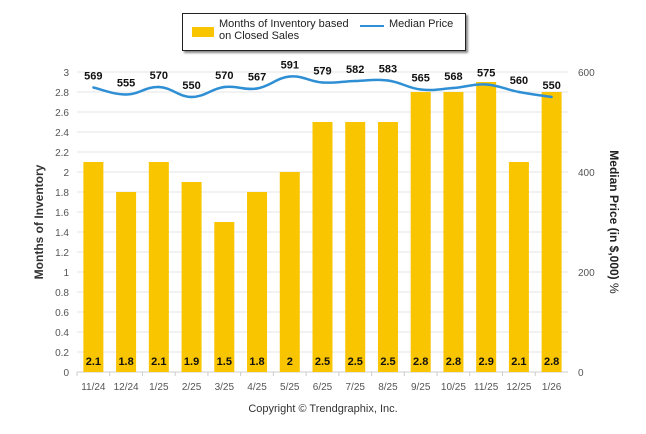 The image size is (646, 434). What do you see at coordinates (191, 362) in the screenshot?
I see `bar-data-label: 1.9` at bounding box center [191, 362].